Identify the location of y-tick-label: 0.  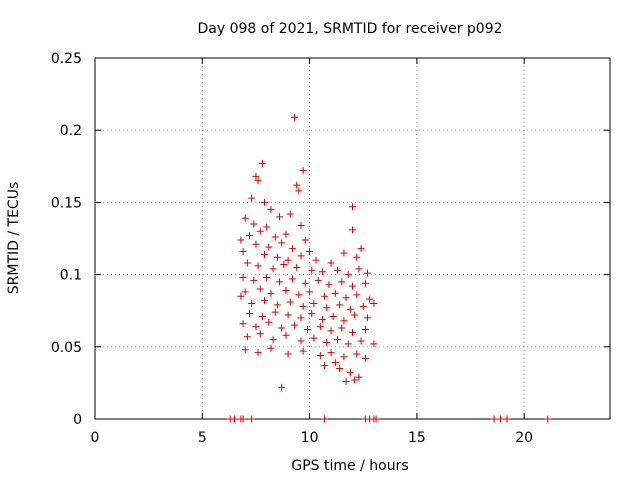
(77, 420).